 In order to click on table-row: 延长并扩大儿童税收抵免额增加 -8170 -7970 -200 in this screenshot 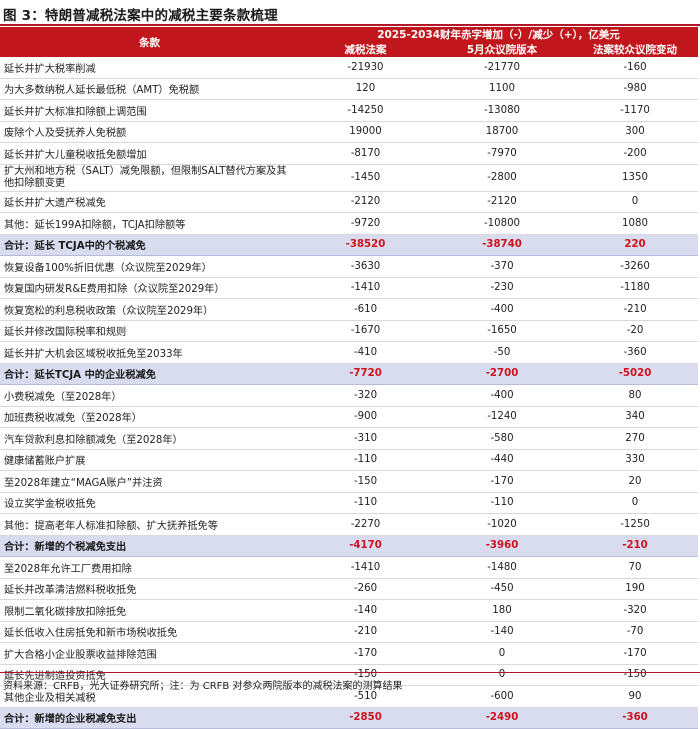, I will do `click(349, 153)`.